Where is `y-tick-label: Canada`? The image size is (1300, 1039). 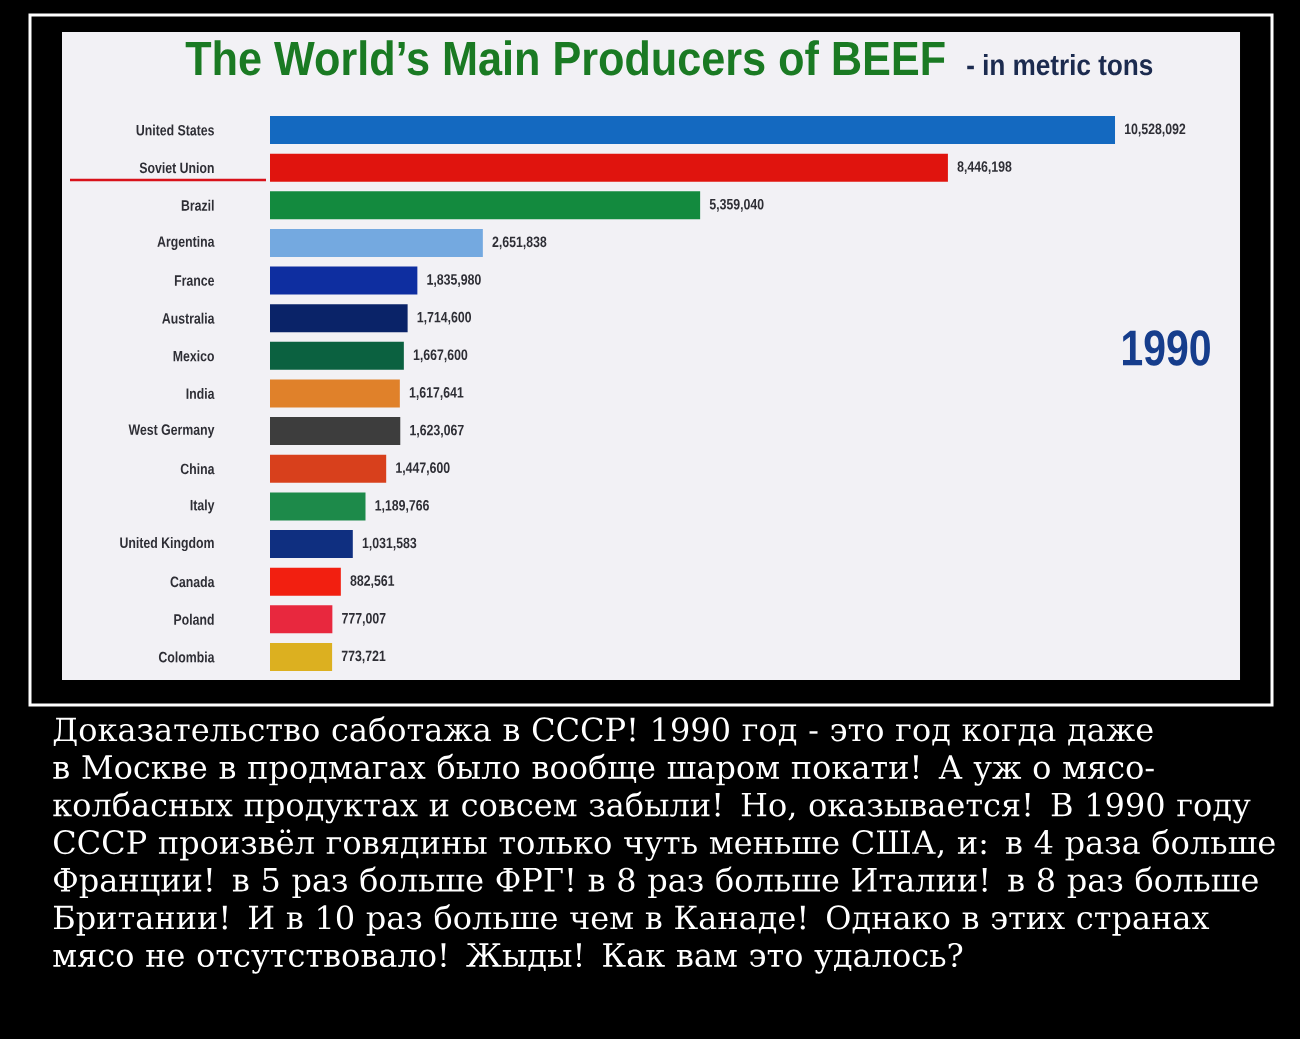 y-tick-label: Canada is located at coordinates (192, 582).